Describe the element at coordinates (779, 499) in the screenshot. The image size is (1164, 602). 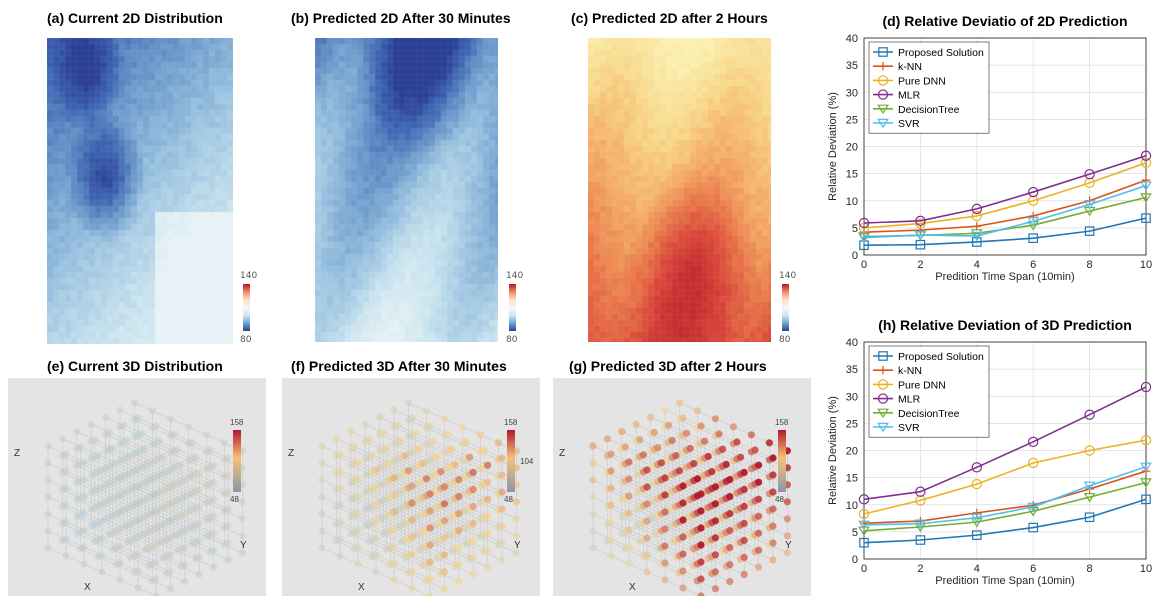
I see `cube-colorbar-min: 48` at that location.